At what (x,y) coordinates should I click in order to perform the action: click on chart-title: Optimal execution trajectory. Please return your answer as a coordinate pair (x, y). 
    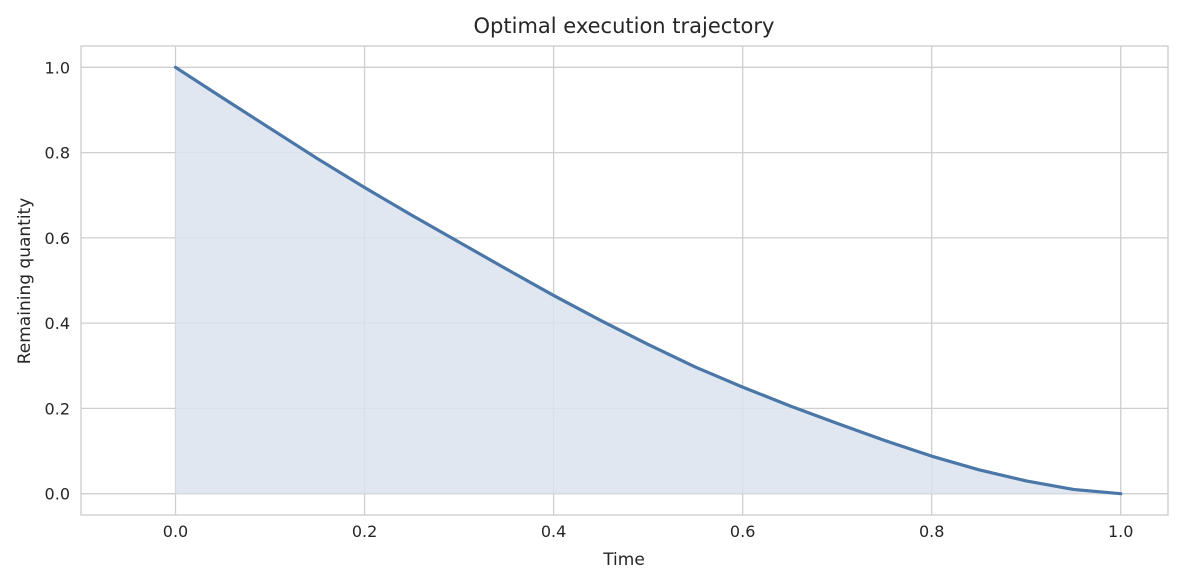
    Looking at the image, I should click on (624, 26).